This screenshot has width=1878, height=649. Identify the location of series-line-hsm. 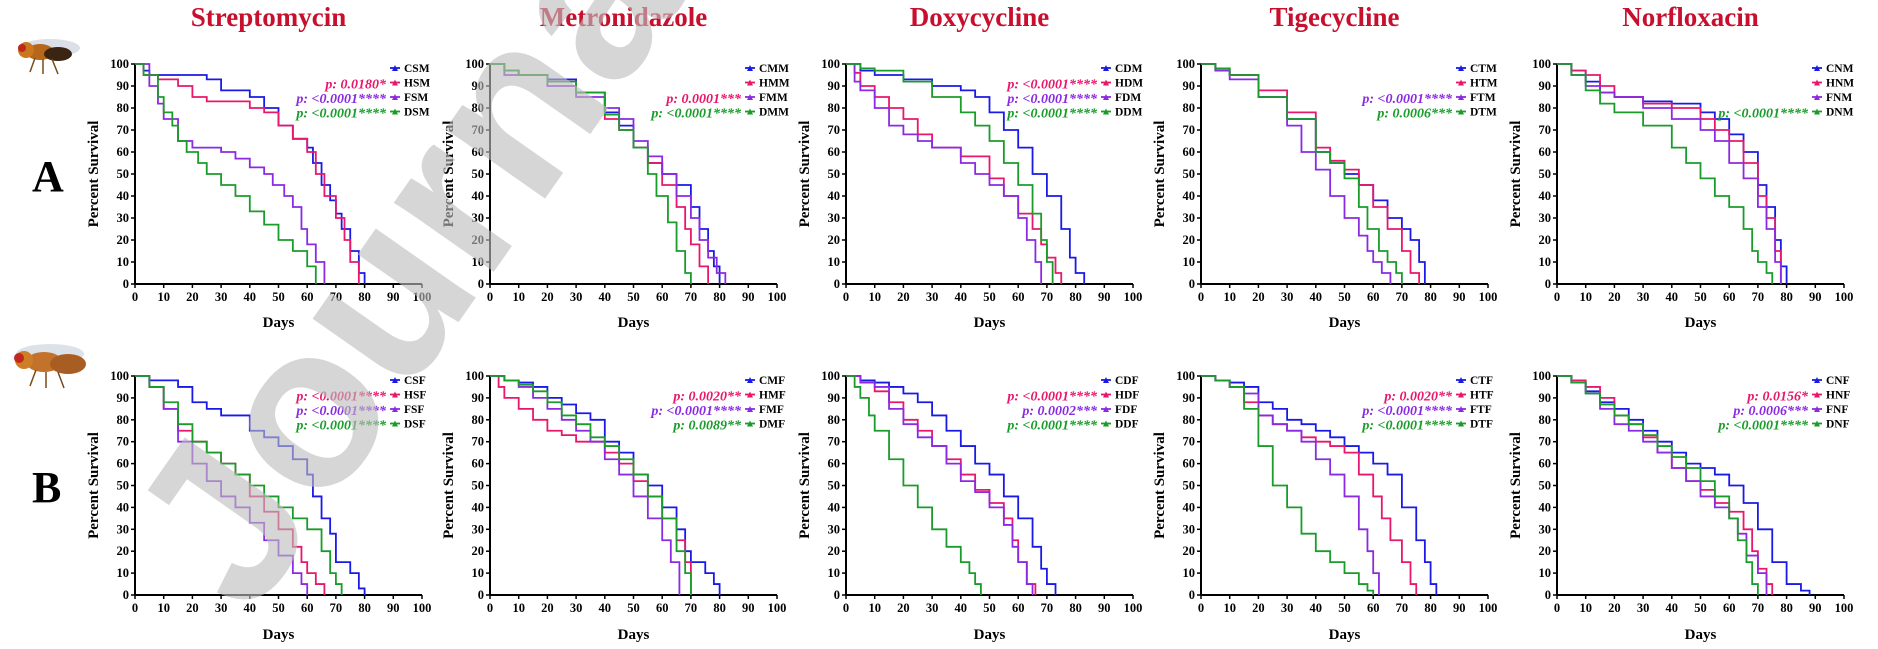
(247, 173).